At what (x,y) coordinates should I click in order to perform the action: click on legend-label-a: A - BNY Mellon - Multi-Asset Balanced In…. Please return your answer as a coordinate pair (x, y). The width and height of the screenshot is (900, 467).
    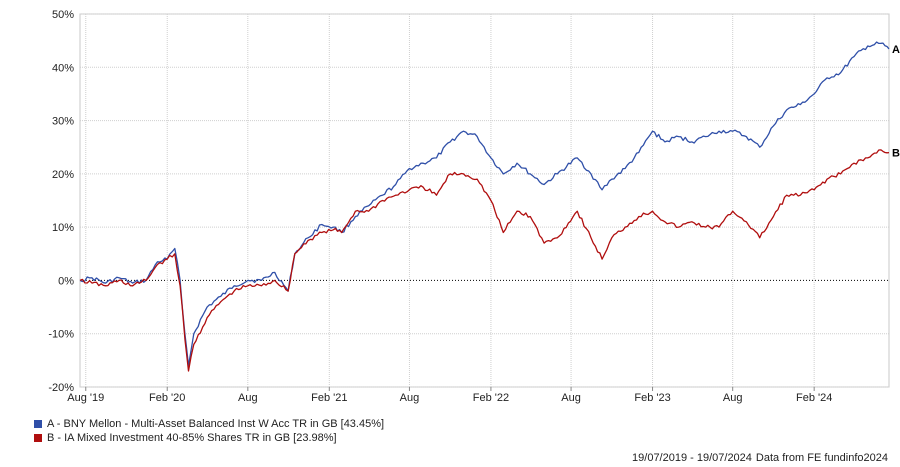
    Looking at the image, I should click on (216, 424).